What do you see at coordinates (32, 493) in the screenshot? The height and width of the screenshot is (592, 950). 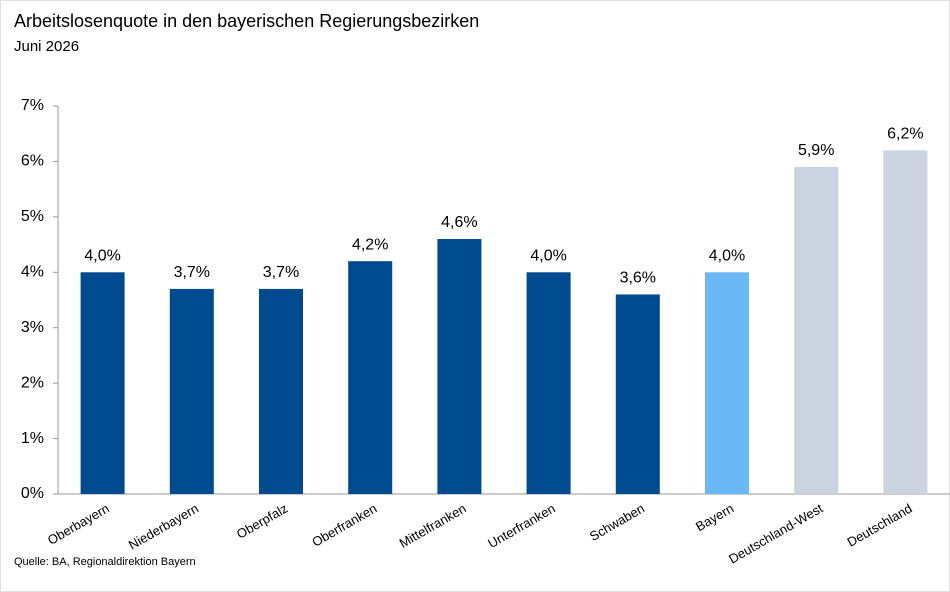 I see `y-tick-label: 0%` at bounding box center [32, 493].